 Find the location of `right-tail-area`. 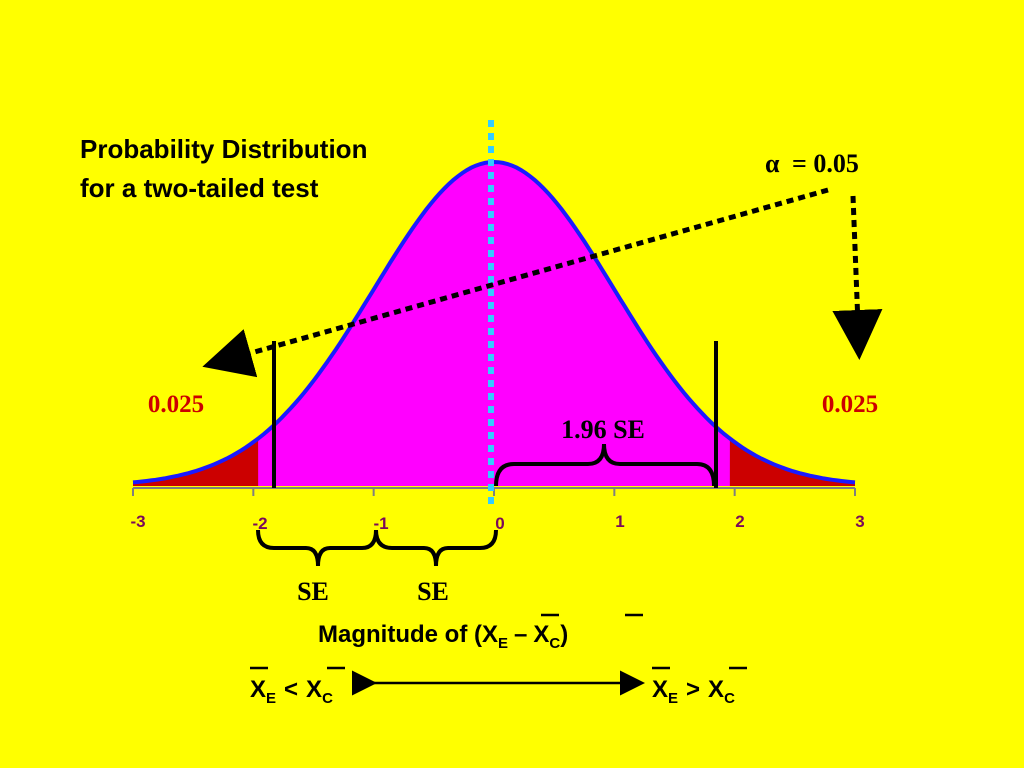

right-tail-area is located at coordinates (792, 462).